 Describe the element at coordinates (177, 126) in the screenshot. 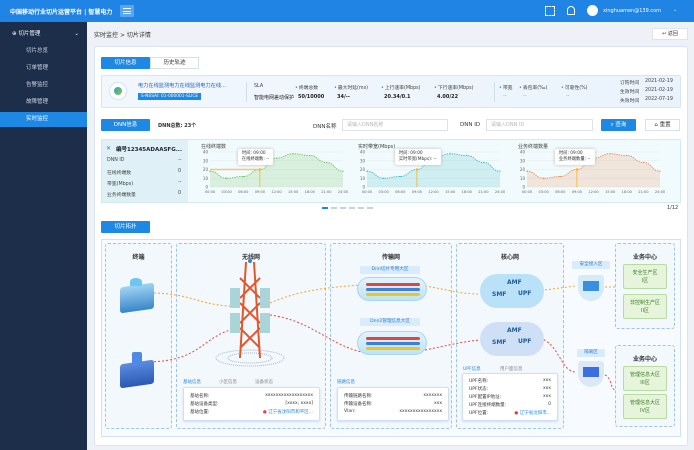

I see `dnn-total: DNN总数: 23个` at that location.